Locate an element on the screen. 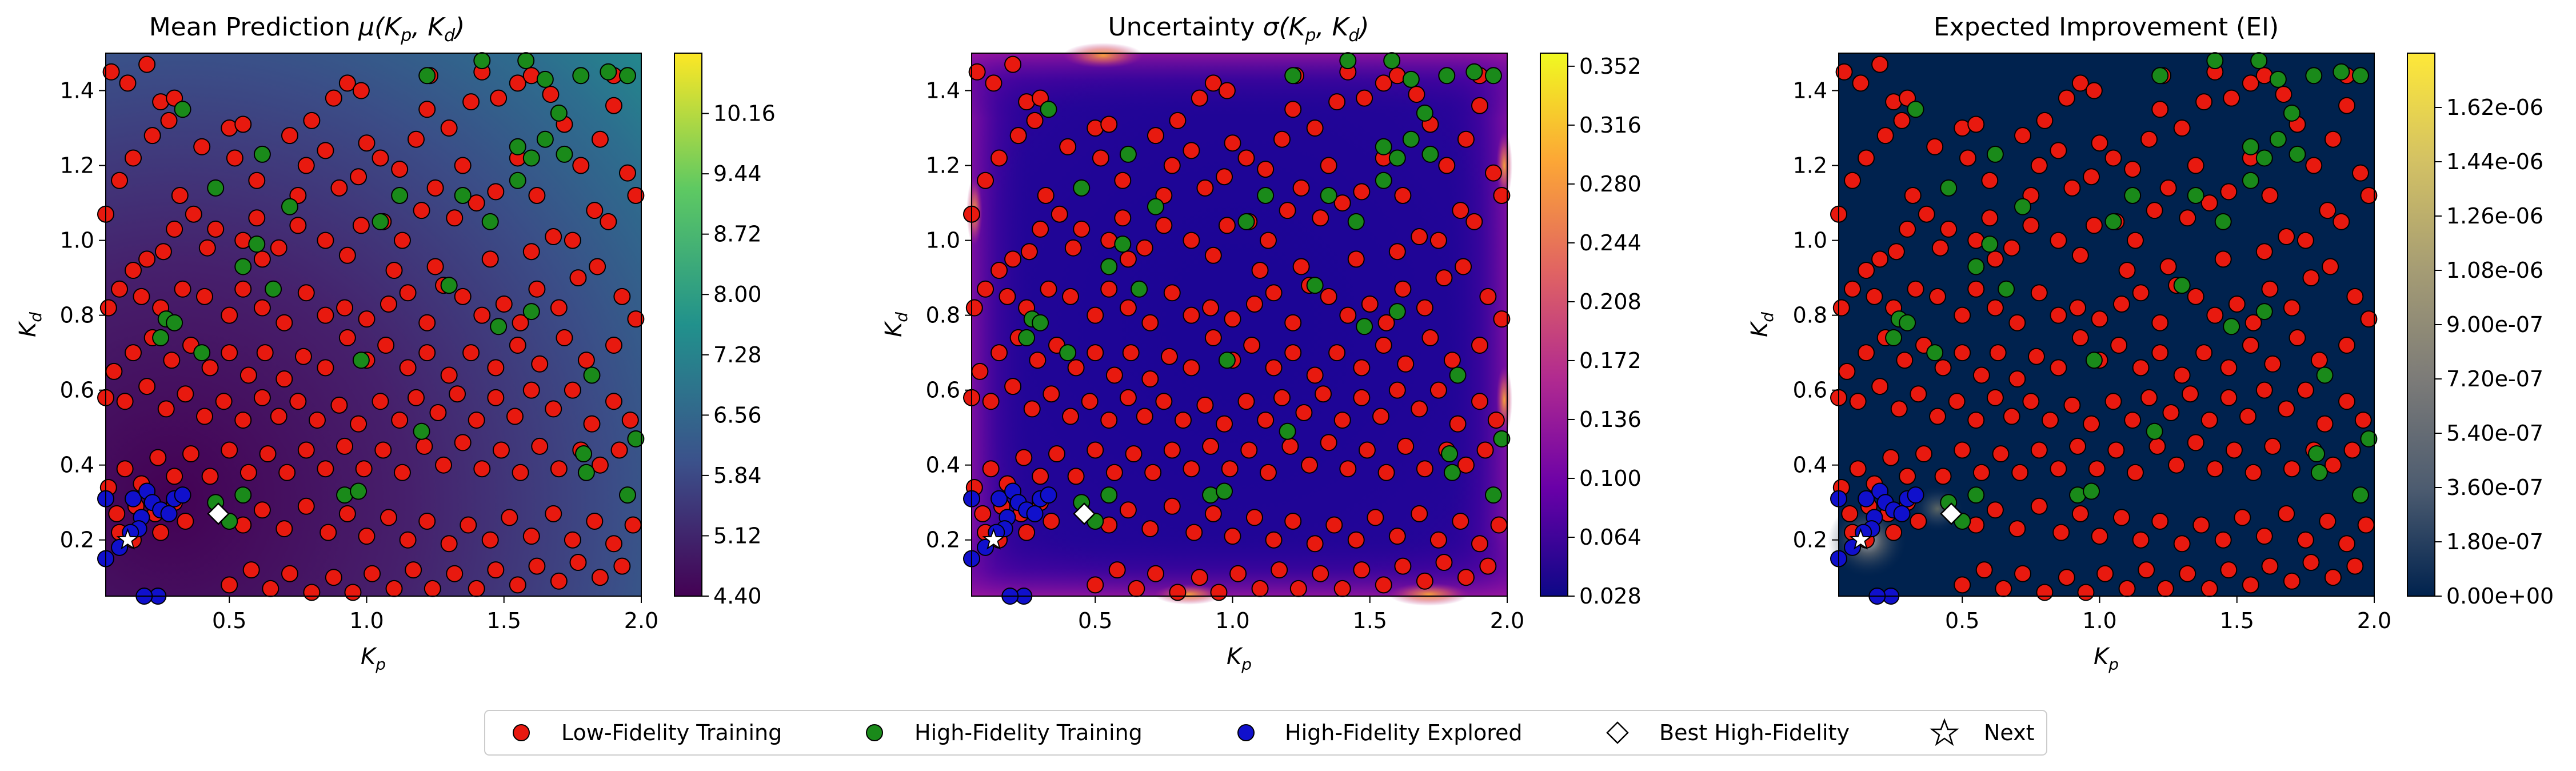 This screenshot has width=2576, height=771. colorbar-mean is located at coordinates (688, 325).